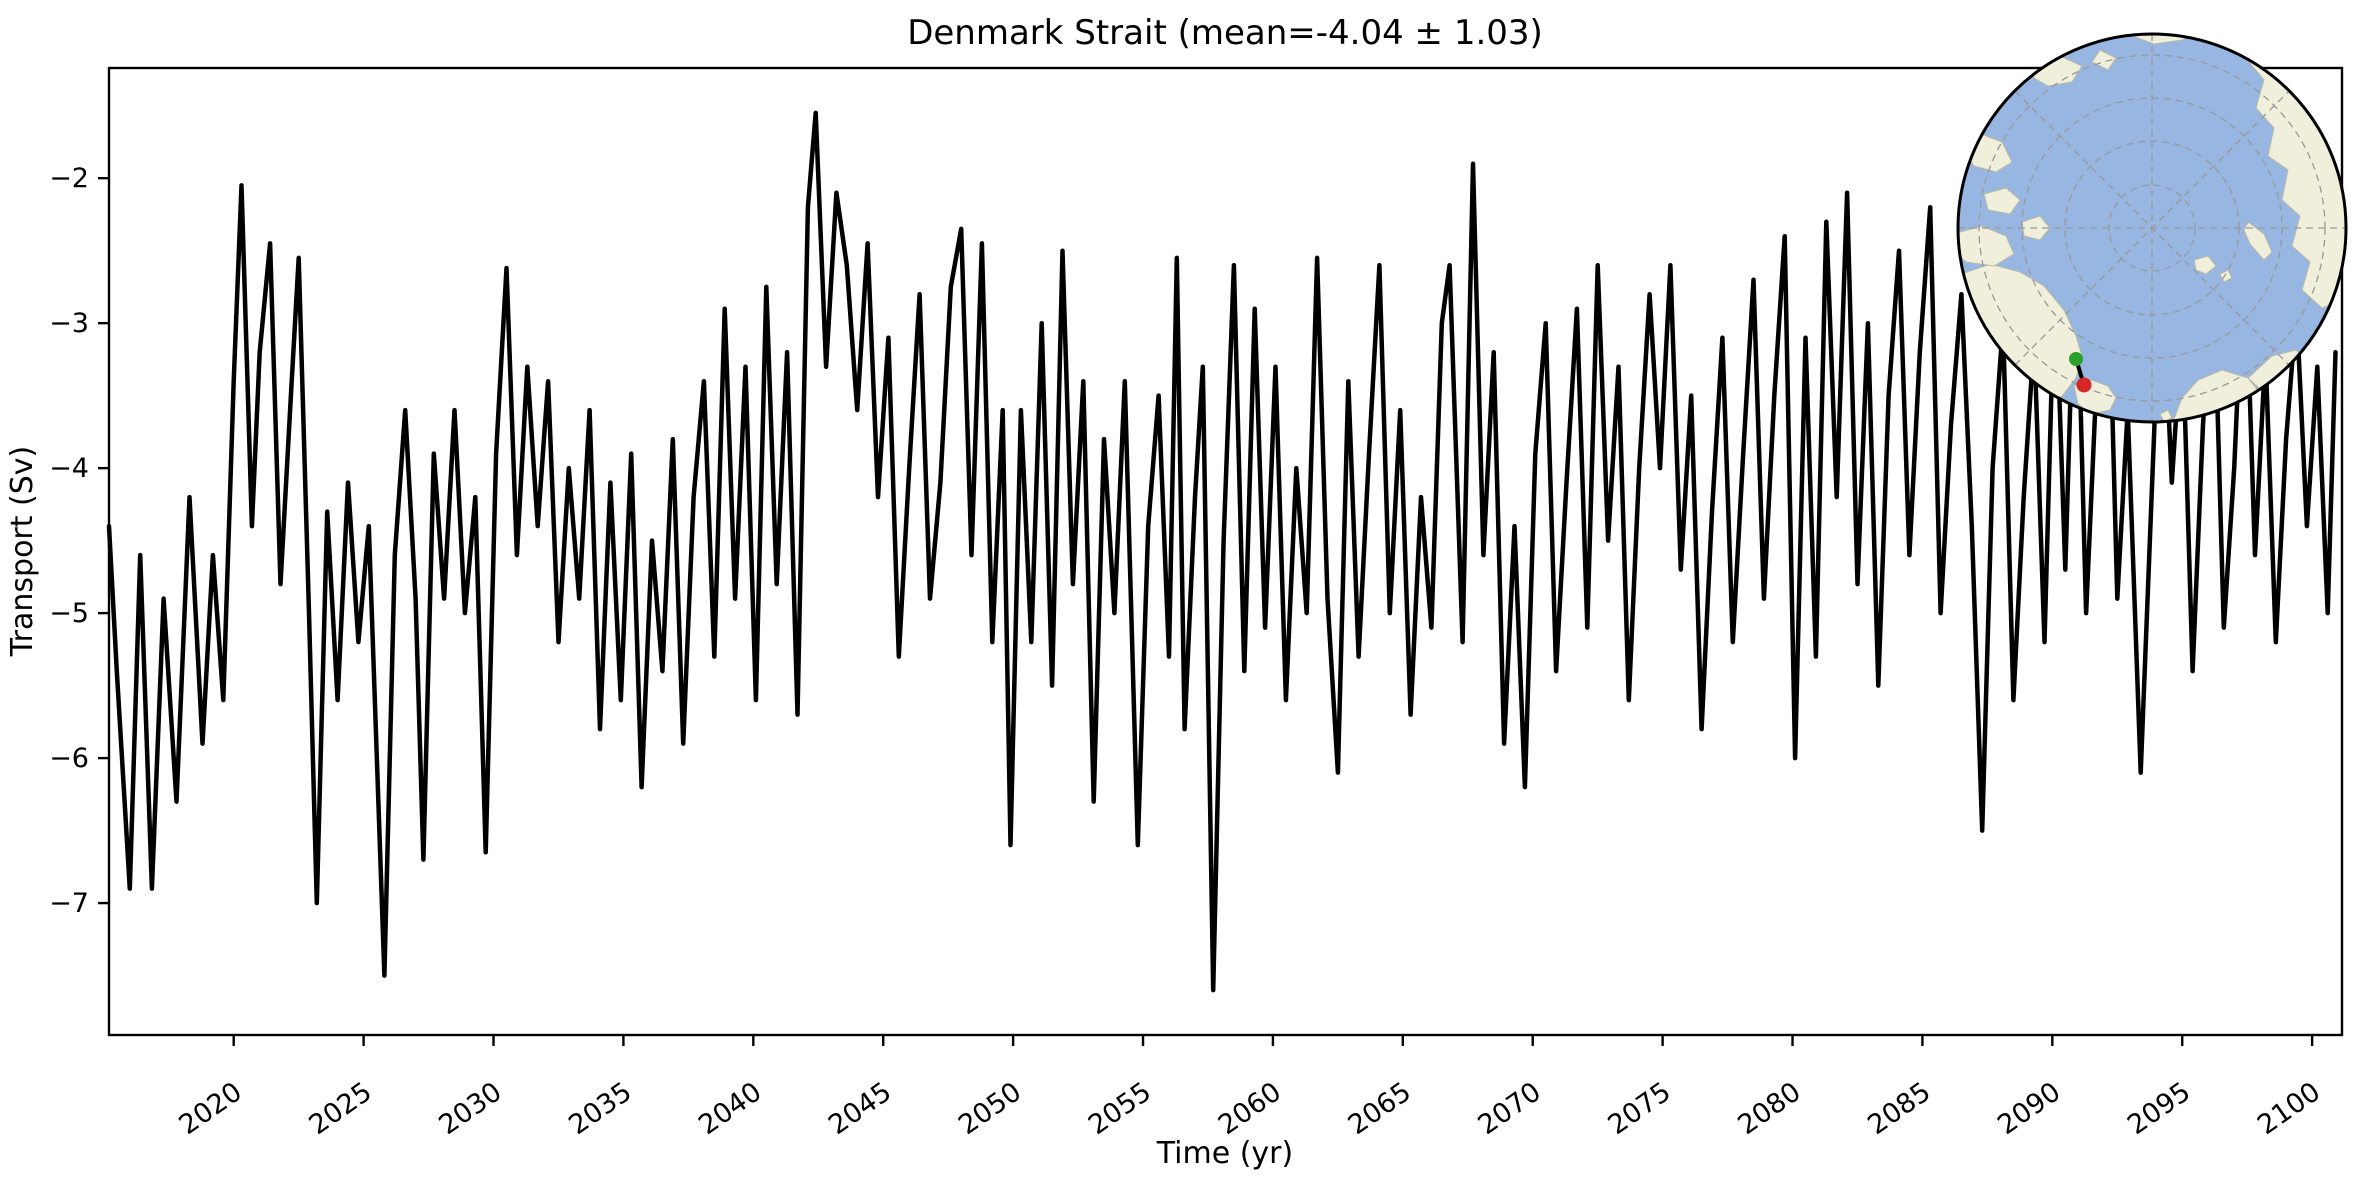 Image resolution: width=2376 pixels, height=1180 pixels. I want to click on x-tick-label: 2075, so click(1640, 1108).